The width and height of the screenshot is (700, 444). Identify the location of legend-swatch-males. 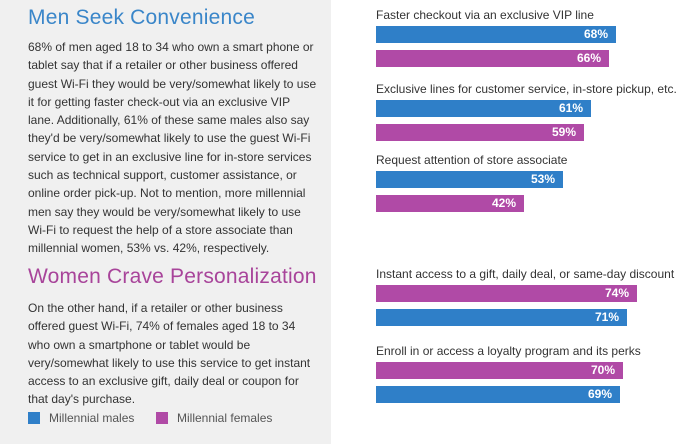
(34, 418).